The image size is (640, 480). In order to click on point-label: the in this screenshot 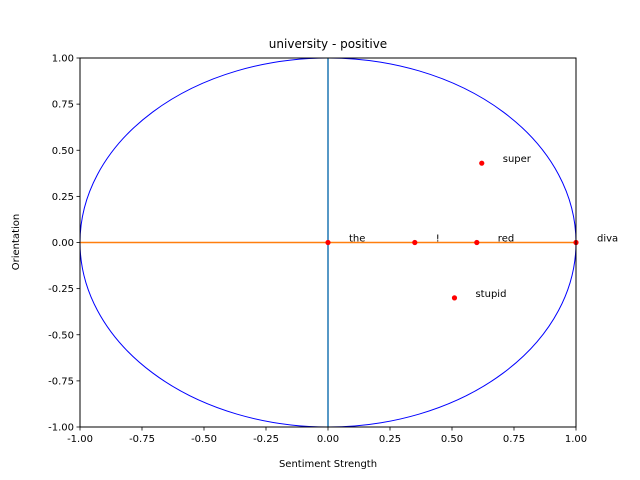, I will do `click(357, 239)`.